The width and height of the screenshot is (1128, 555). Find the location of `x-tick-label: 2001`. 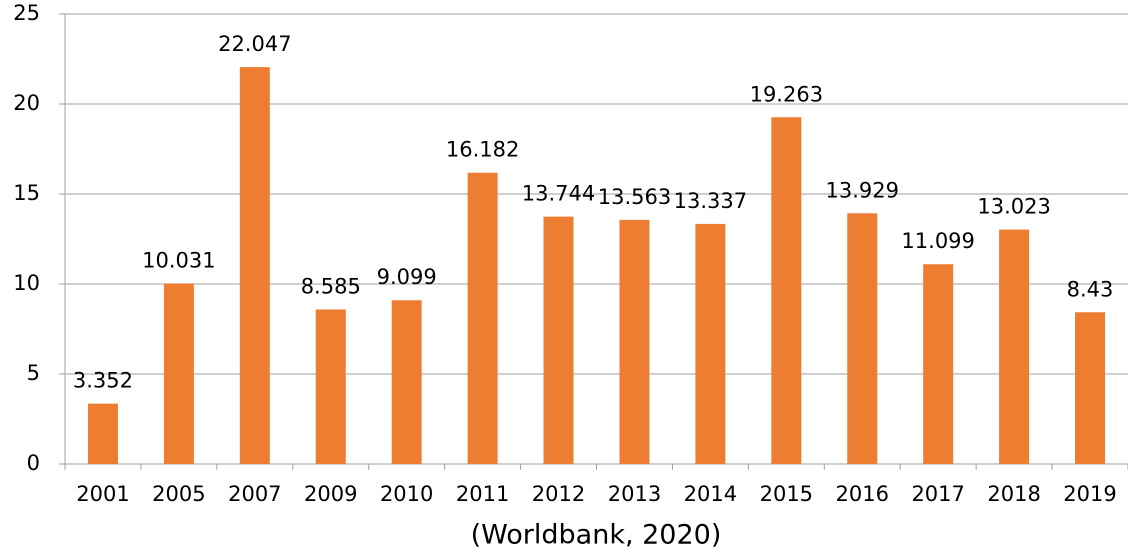

x-tick-label: 2001 is located at coordinates (102, 494).